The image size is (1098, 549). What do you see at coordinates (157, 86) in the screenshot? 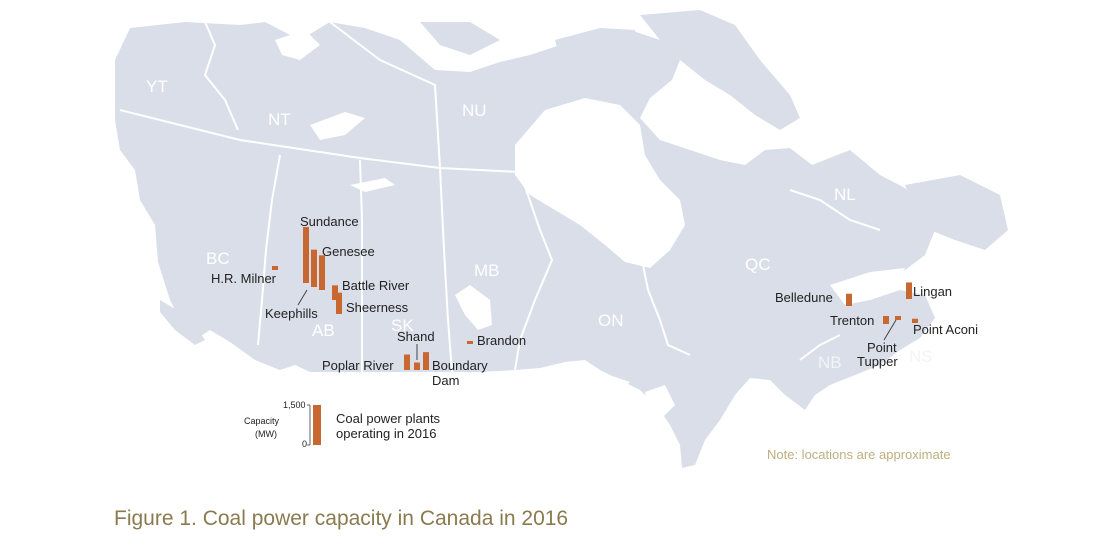
I see `label-yt: YT` at bounding box center [157, 86].